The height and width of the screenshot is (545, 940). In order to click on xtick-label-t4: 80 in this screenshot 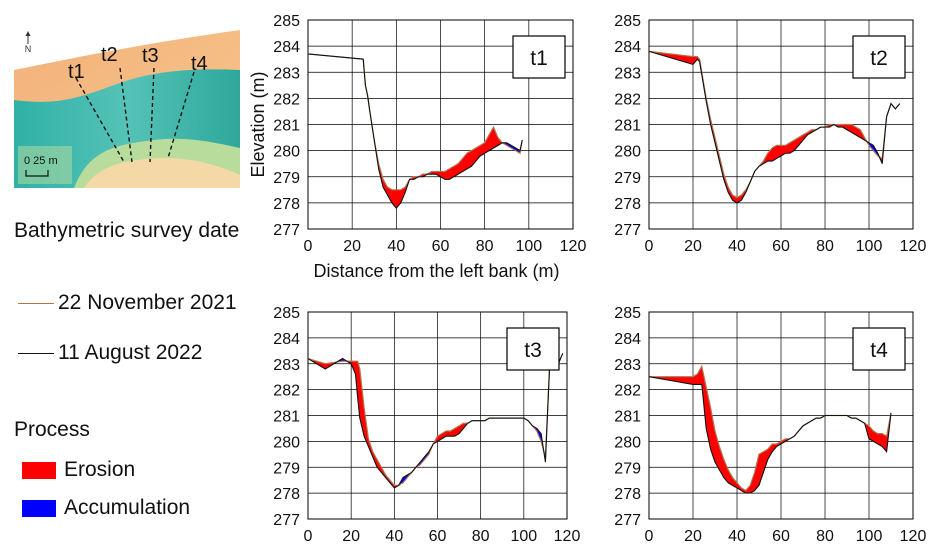, I will do `click(825, 536)`.